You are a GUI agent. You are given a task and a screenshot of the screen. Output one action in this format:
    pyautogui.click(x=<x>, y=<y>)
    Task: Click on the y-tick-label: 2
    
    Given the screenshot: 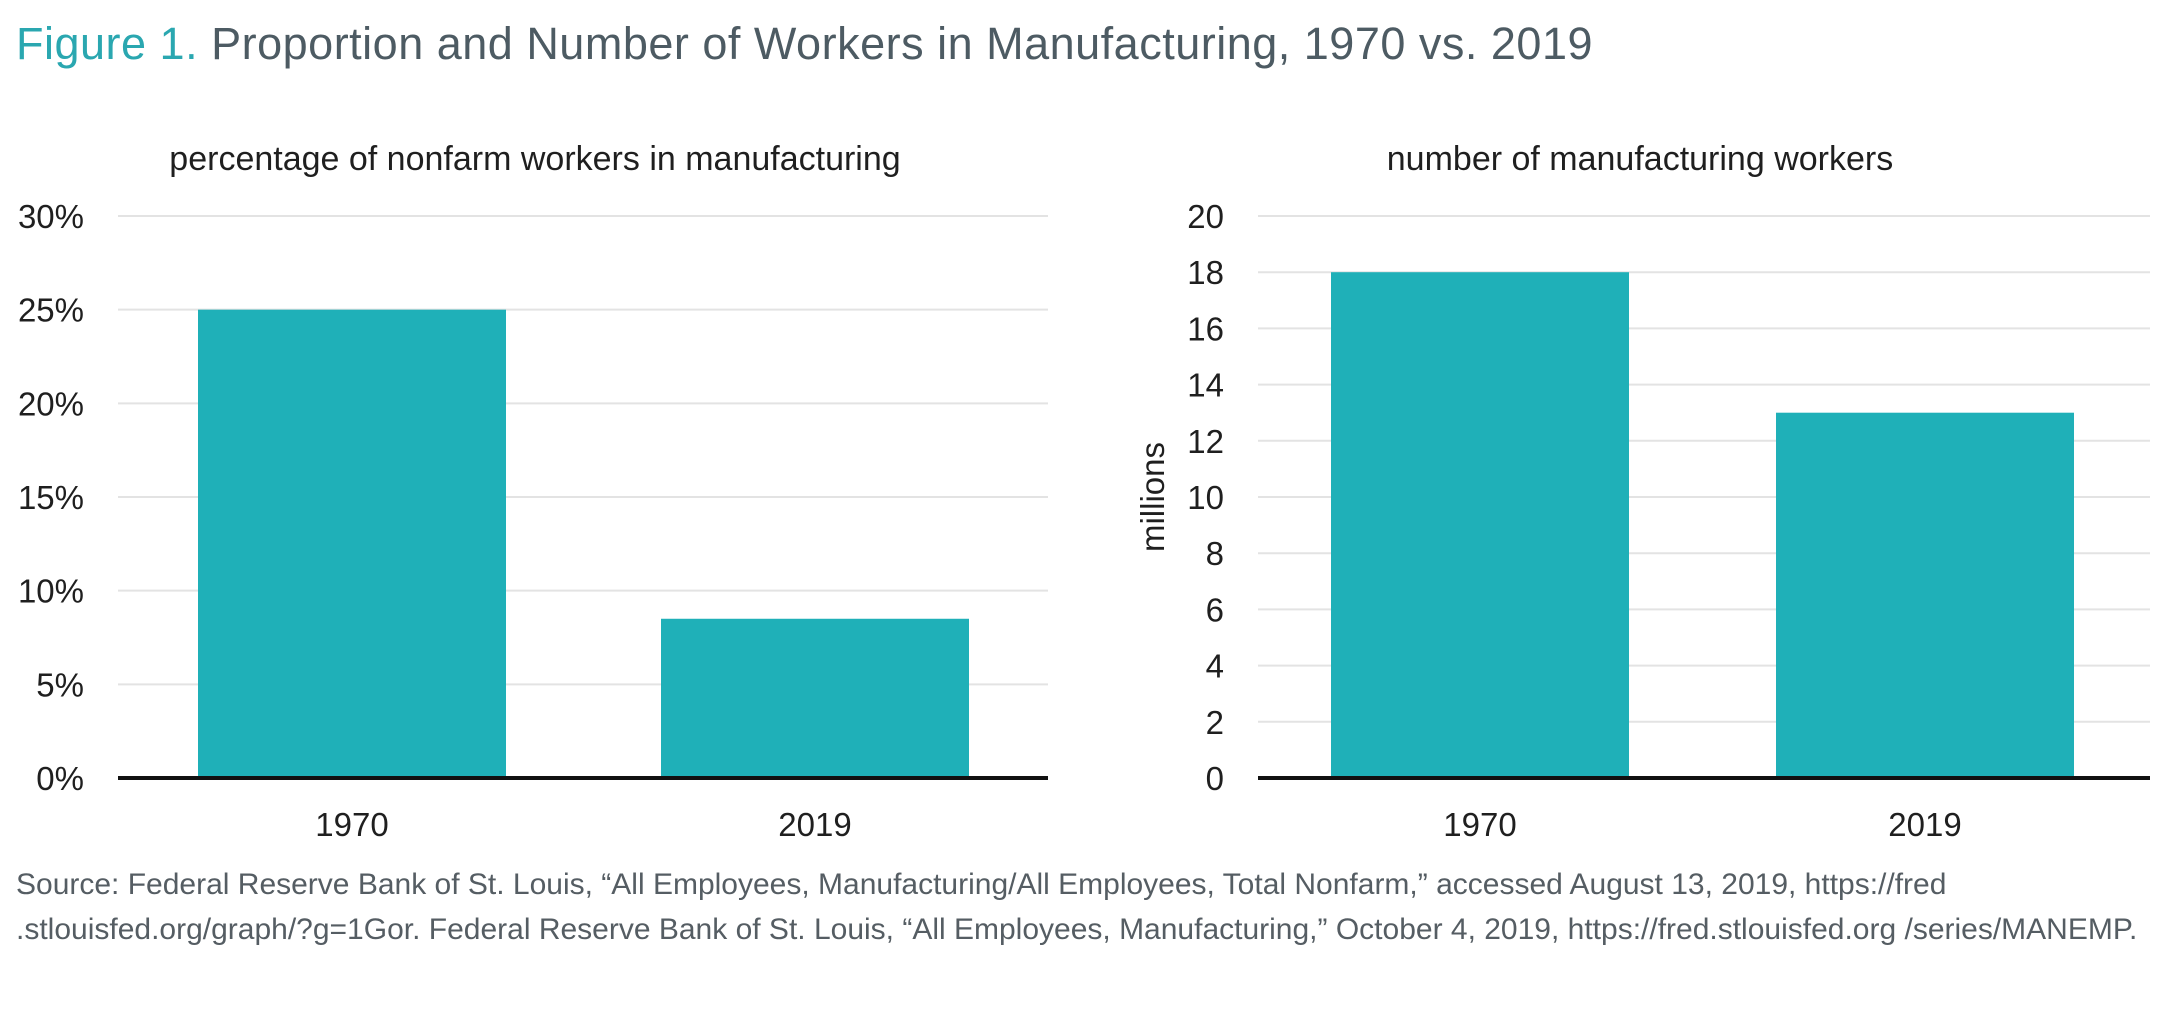 What is the action you would take?
    pyautogui.click(x=1215, y=722)
    